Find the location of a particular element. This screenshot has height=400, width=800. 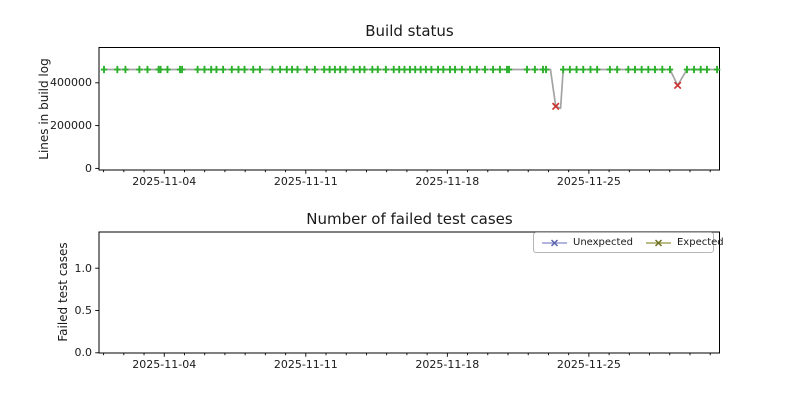

legend: Unexpected Expected is located at coordinates (628, 242).